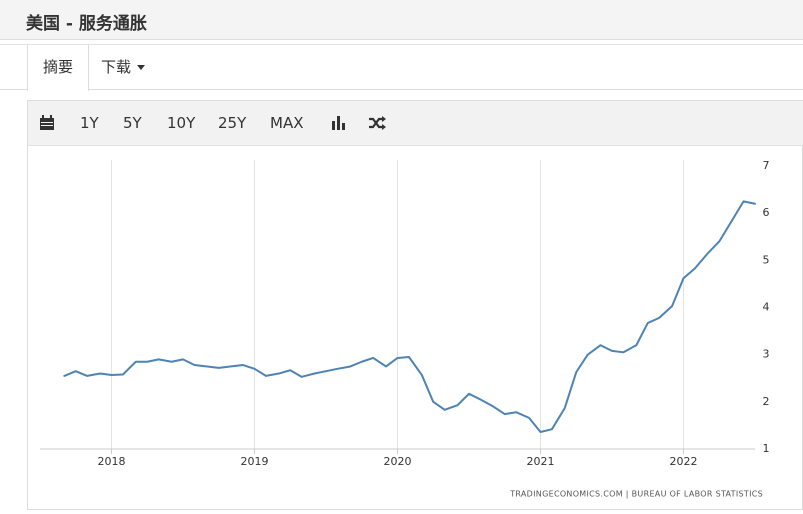 This screenshot has width=803, height=514. I want to click on tab-label: 摘要, so click(58, 67).